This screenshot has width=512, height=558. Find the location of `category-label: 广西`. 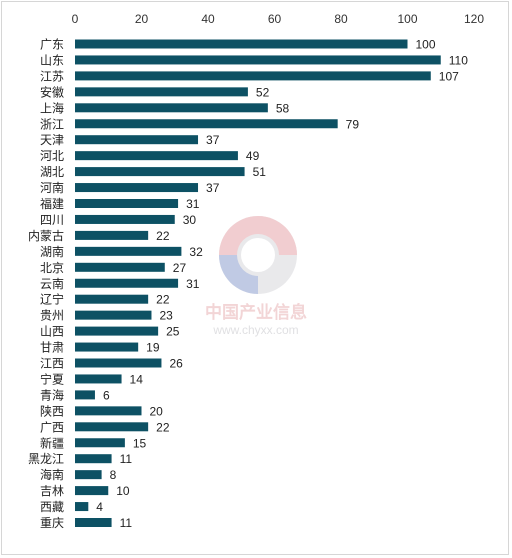

category-label: 广西 is located at coordinates (52, 427).